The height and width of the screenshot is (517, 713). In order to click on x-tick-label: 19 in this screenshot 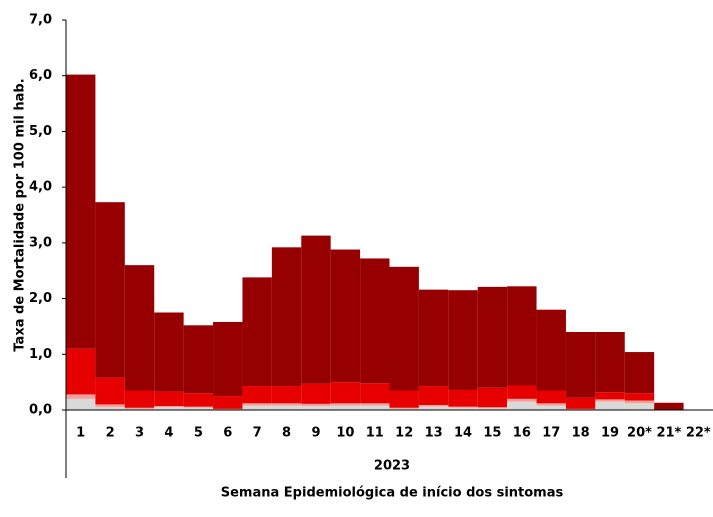, I will do `click(610, 433)`.